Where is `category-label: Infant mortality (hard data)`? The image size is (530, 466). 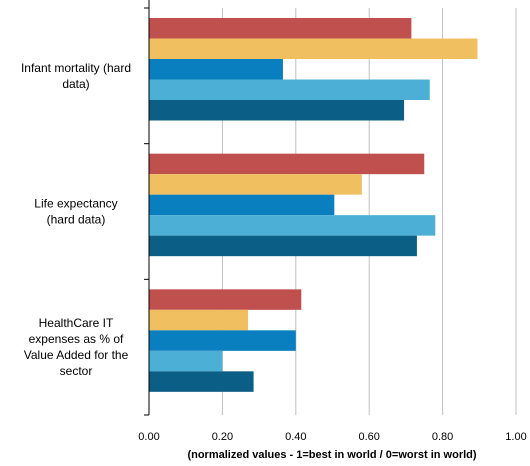
category-label: Infant mortality (hard data) is located at coordinates (76, 76).